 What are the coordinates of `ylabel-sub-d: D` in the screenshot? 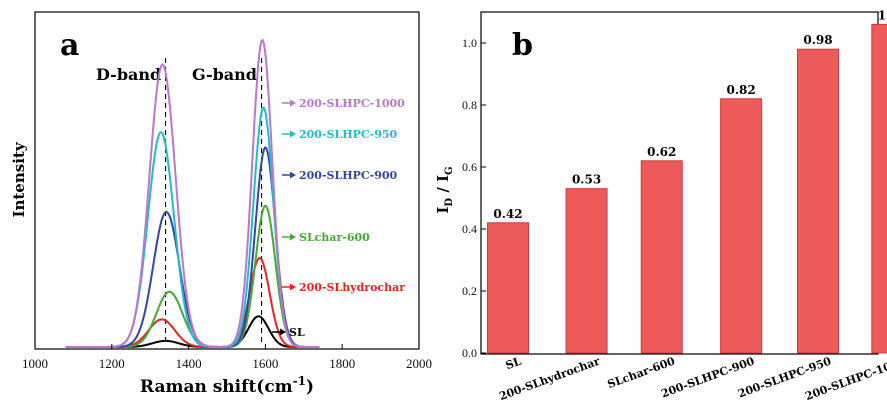 It's located at (449, 202).